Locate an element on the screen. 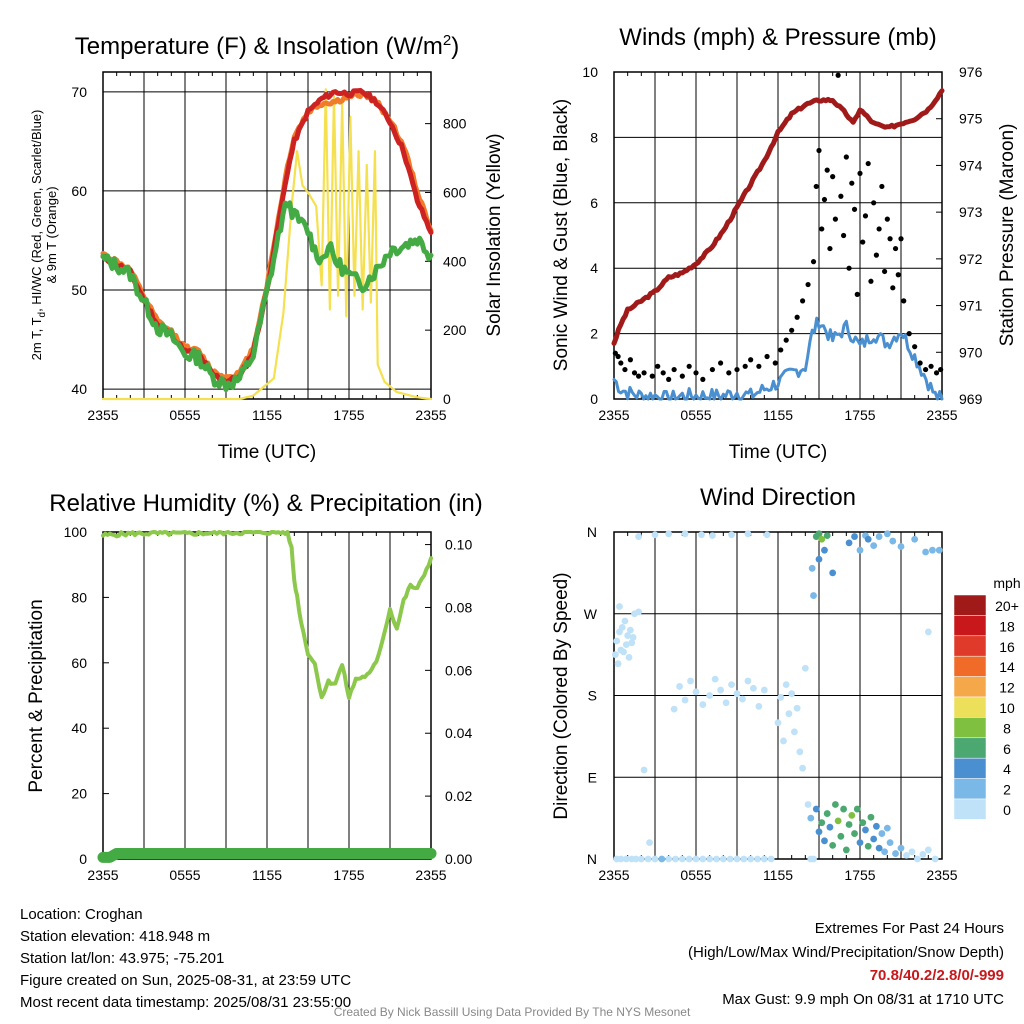 This screenshot has height=1024, width=1024. y-left-tick-label: 6 is located at coordinates (594, 203).